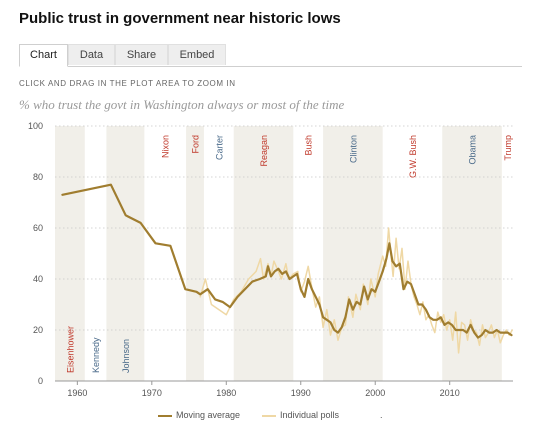 This screenshot has height=430, width=559. I want to click on president-label-trump: Trump, so click(508, 148).